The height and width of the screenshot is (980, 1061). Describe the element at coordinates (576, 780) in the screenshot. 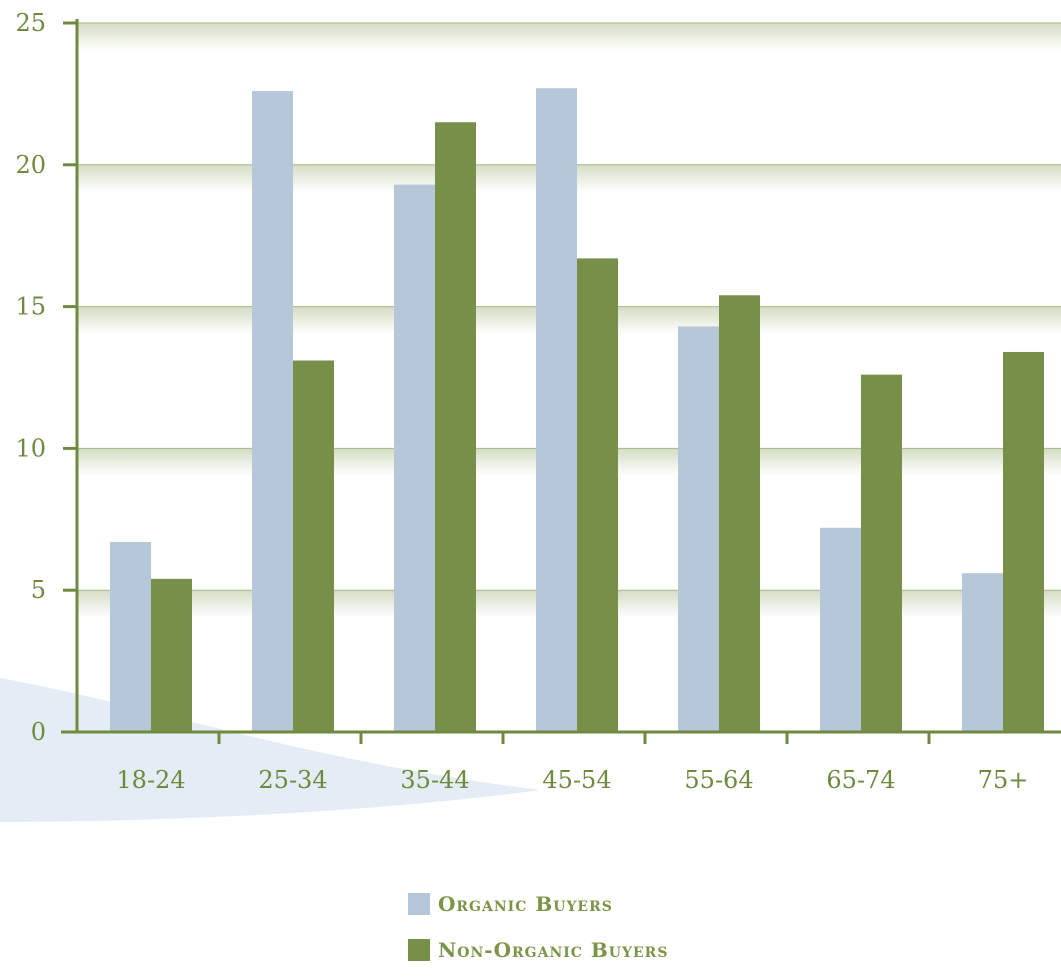

I see `x-tick-label-45-54: 45-54` at that location.